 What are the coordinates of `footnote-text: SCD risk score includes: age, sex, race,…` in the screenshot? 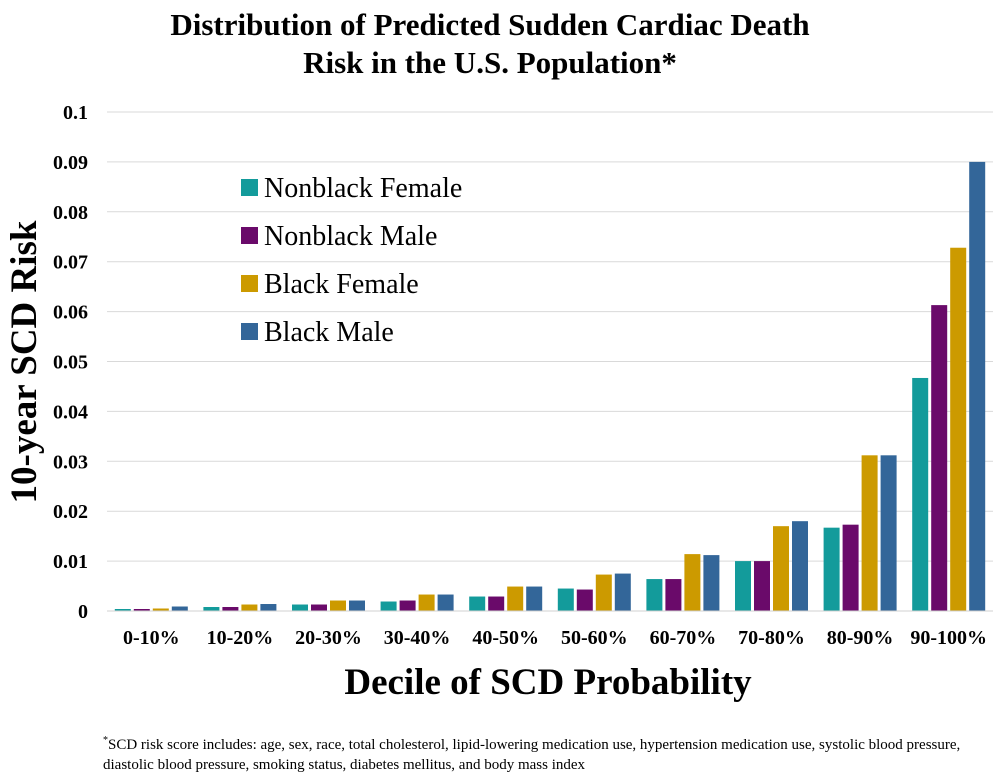 It's located at (532, 755).